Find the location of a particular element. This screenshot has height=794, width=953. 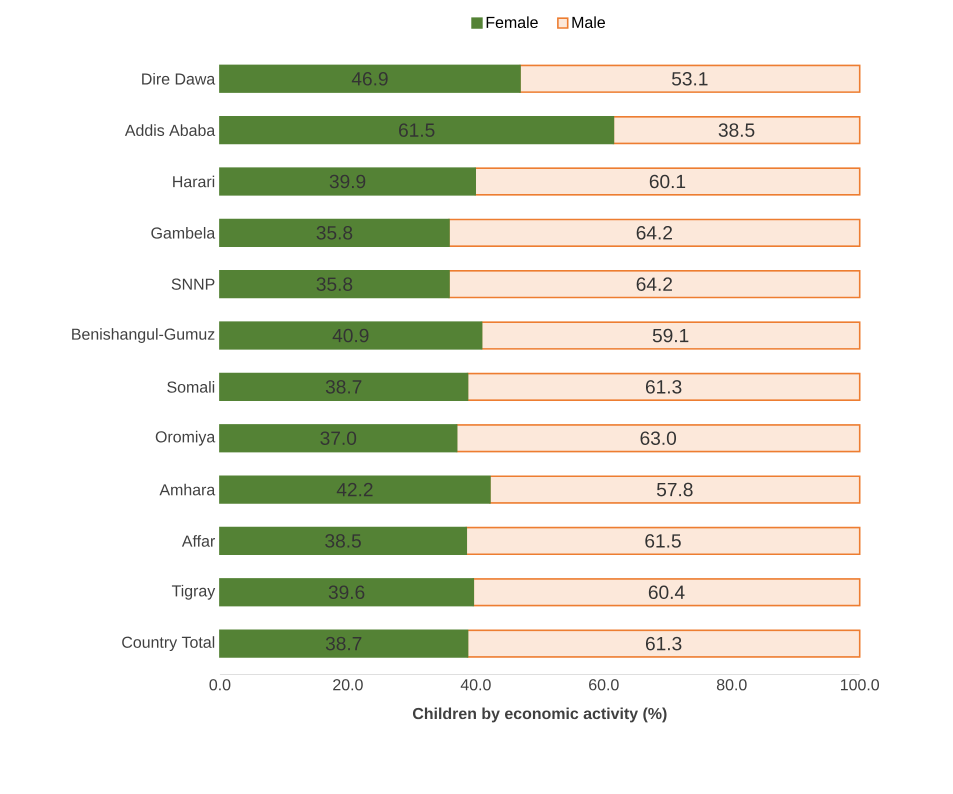

y-tick-label: Tigray is located at coordinates (194, 592).